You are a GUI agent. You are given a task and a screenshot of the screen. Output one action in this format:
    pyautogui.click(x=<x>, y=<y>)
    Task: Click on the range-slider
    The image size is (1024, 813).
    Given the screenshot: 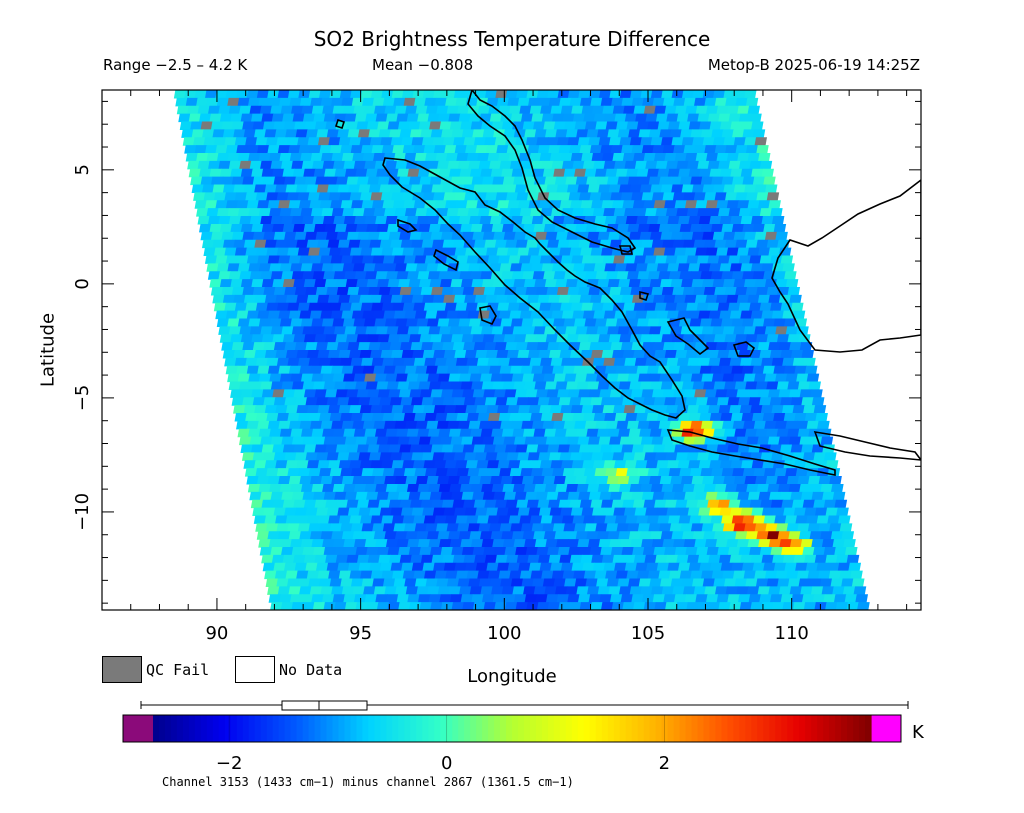 What is the action you would take?
    pyautogui.click(x=524, y=705)
    